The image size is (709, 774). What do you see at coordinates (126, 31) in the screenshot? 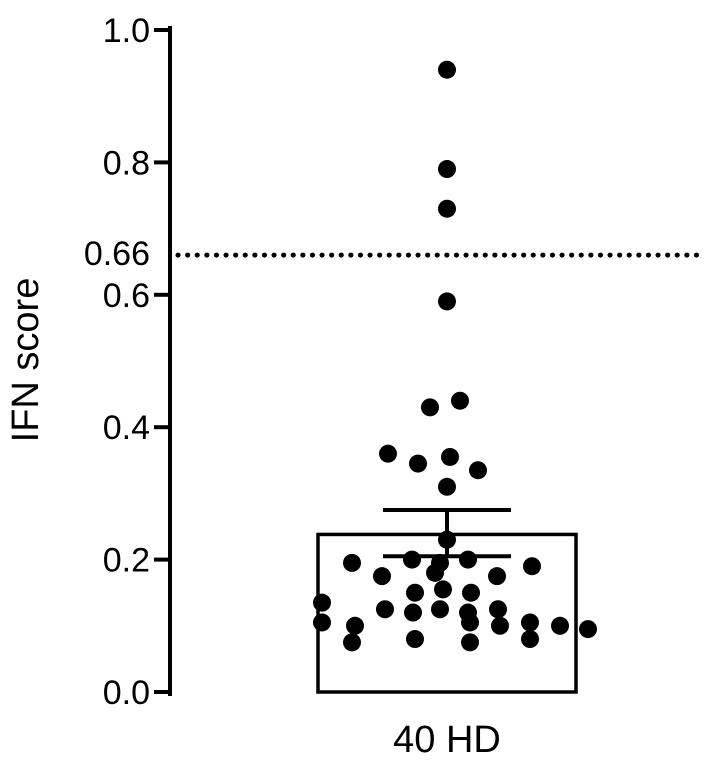
I see `y-tick-label: 1.0` at bounding box center [126, 31].